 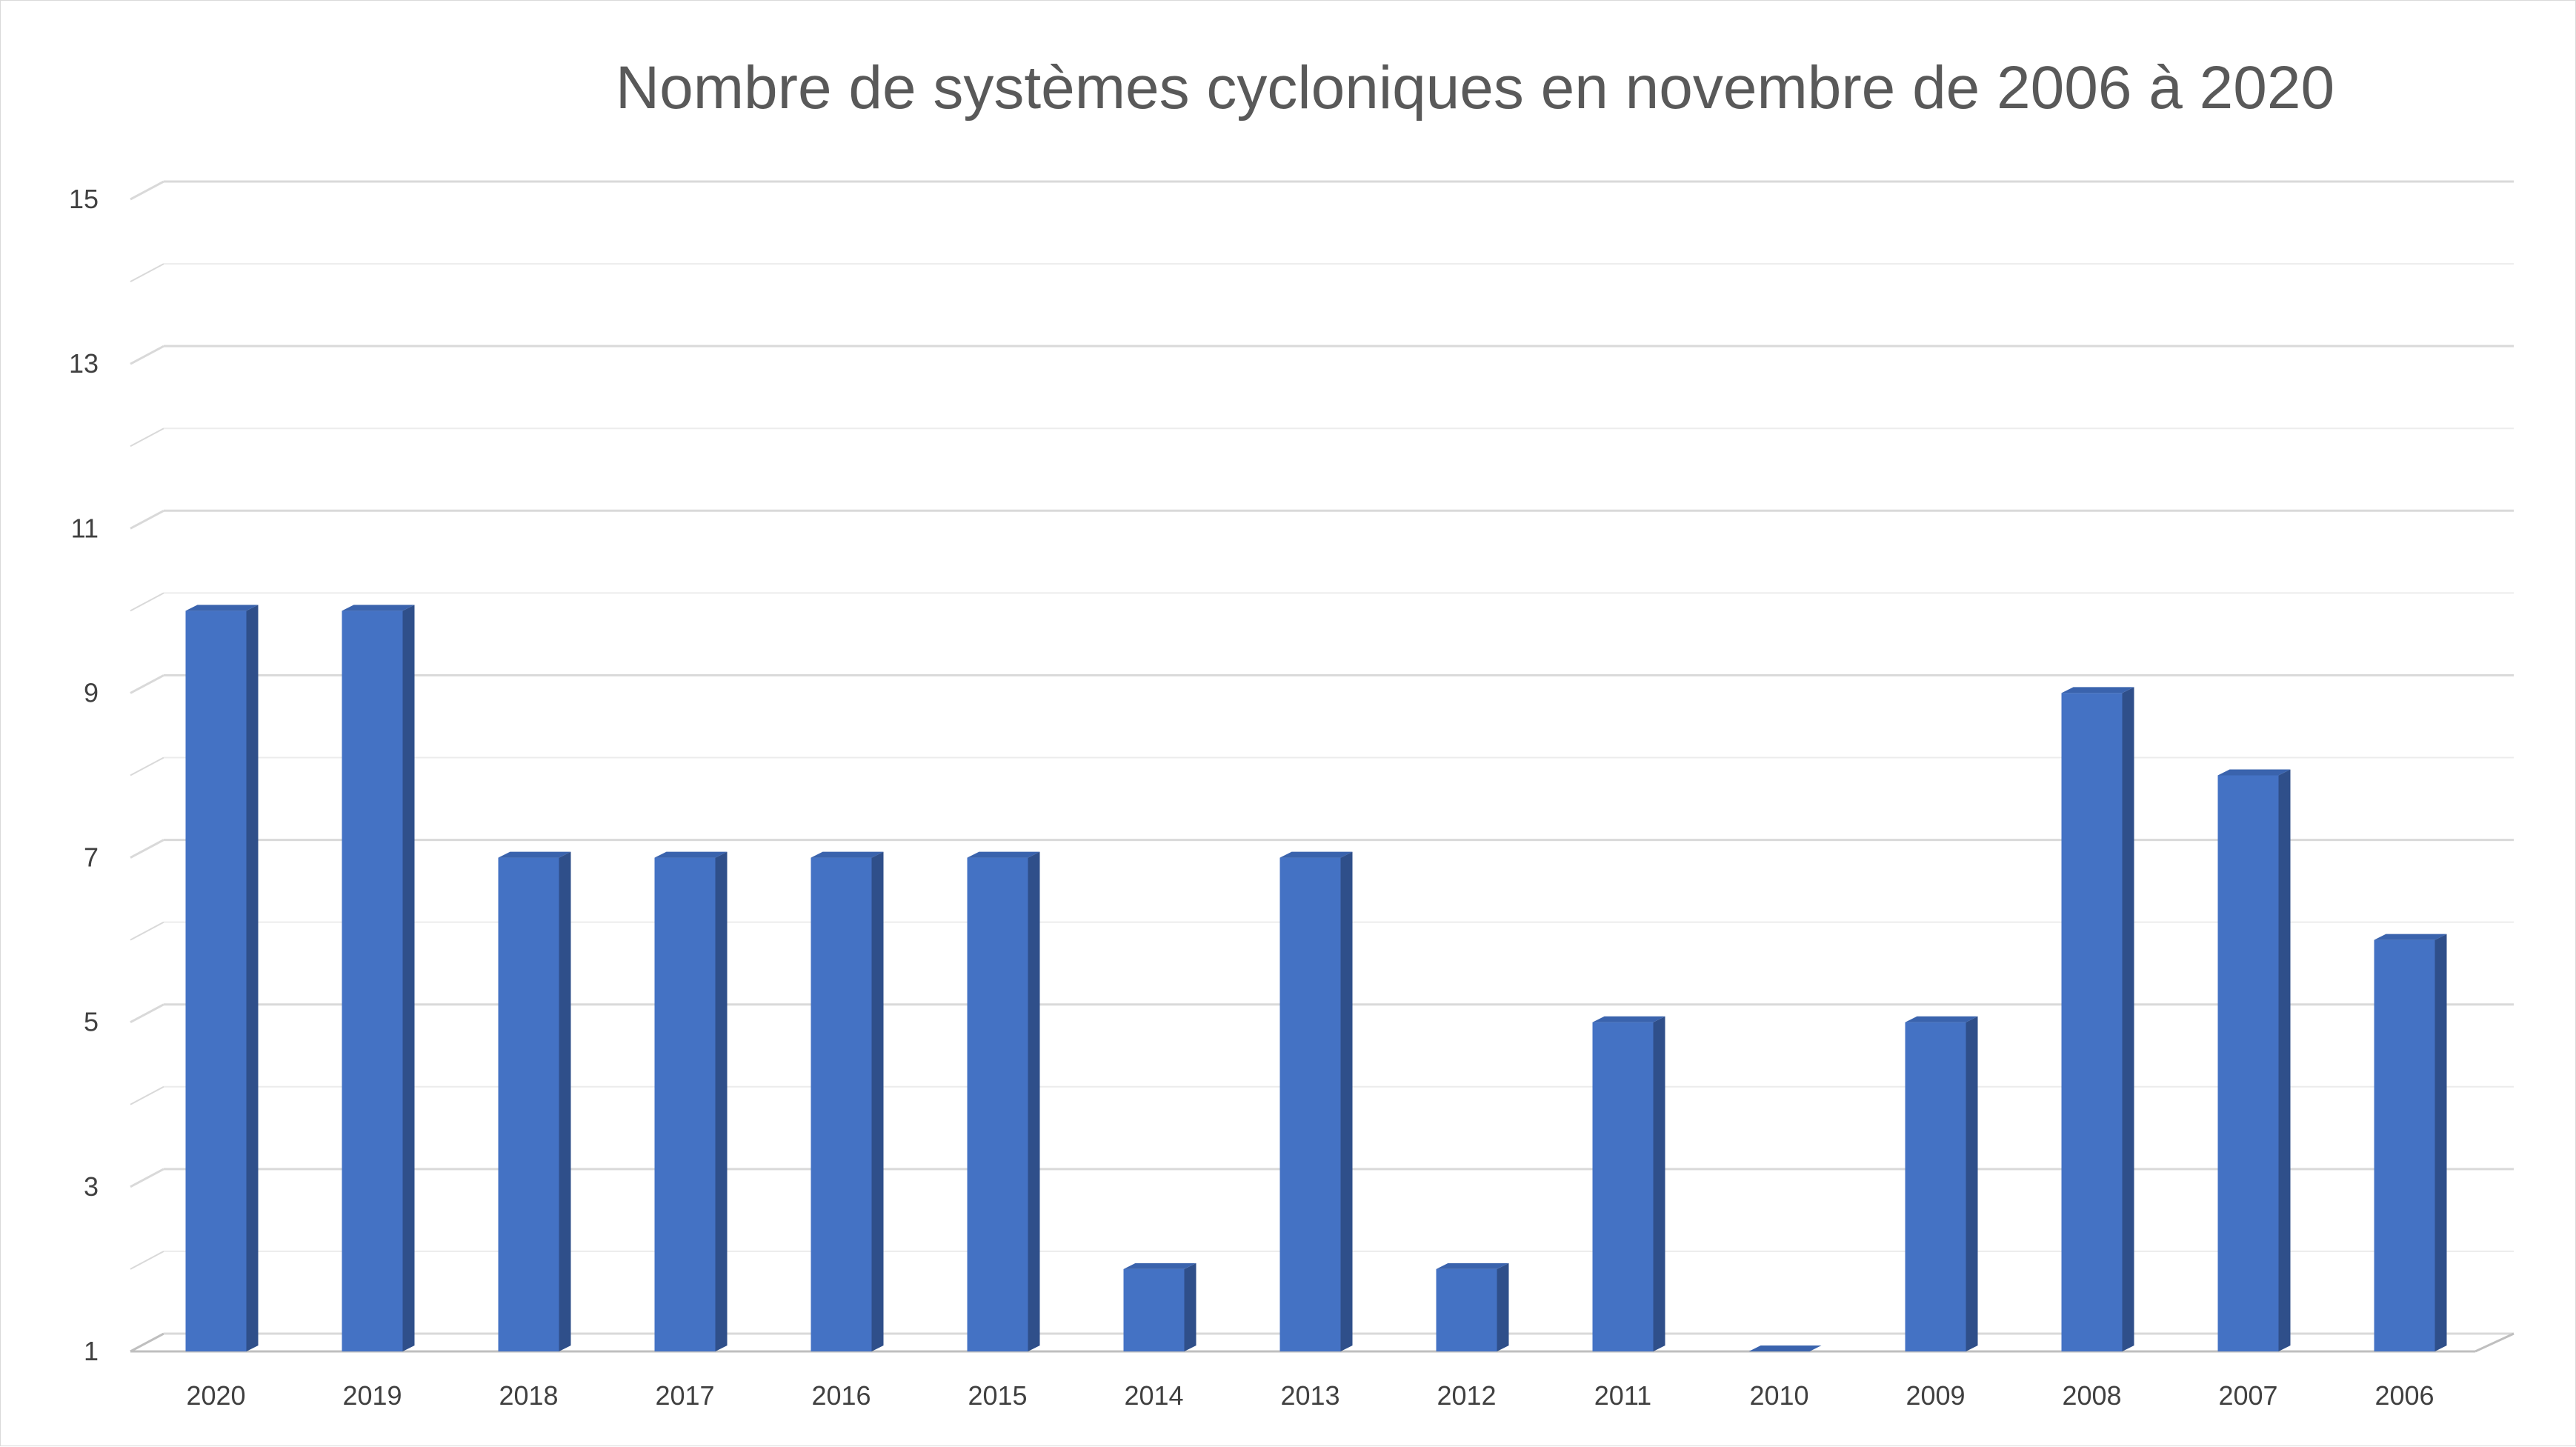 What do you see at coordinates (684, 1395) in the screenshot?
I see `x-tick-label: 2017` at bounding box center [684, 1395].